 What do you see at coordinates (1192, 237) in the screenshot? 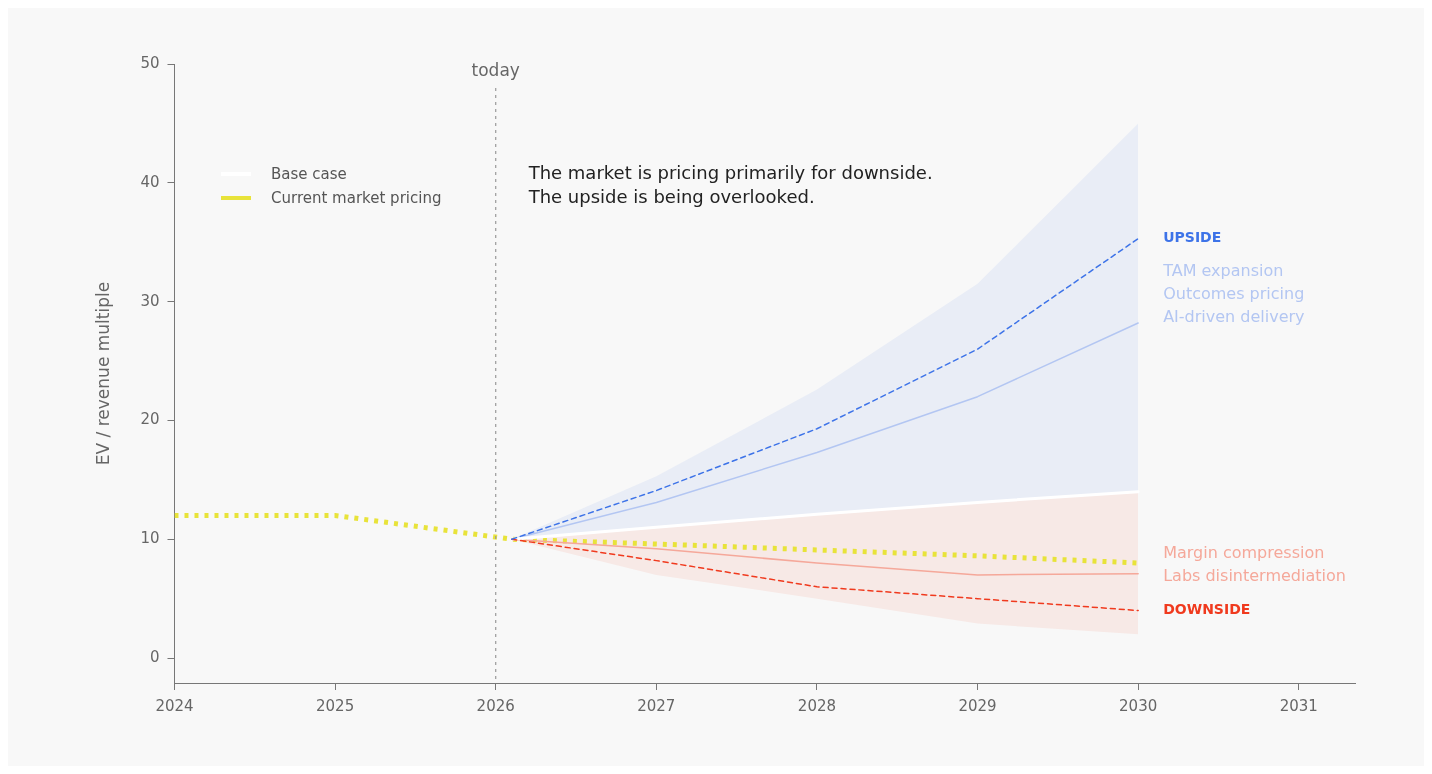
I see `series-label: UPSIDE` at bounding box center [1192, 237].